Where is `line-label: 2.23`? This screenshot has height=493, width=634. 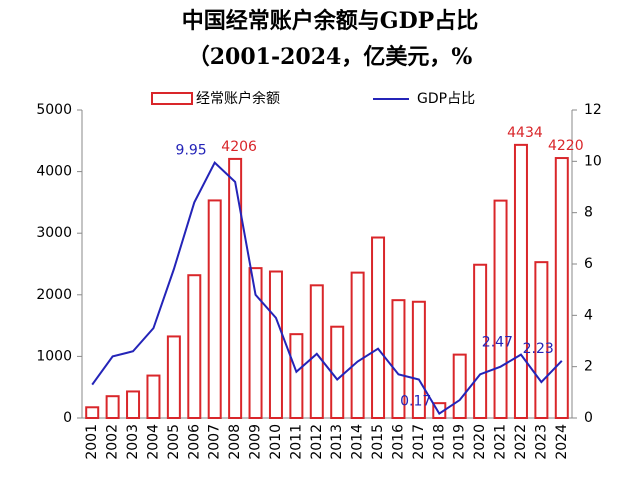 line-label: 2.23 is located at coordinates (538, 349).